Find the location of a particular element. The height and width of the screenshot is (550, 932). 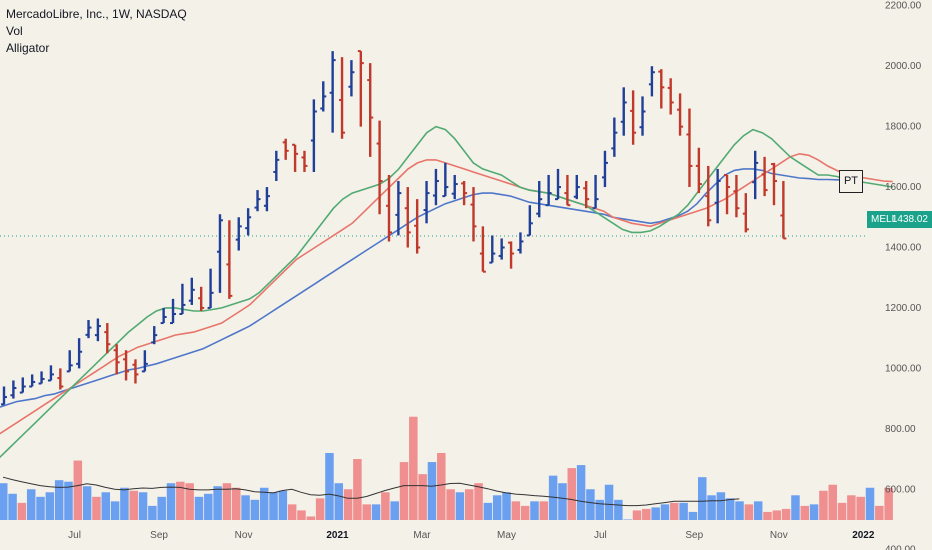

x-tick-label: Mar is located at coordinates (422, 535).